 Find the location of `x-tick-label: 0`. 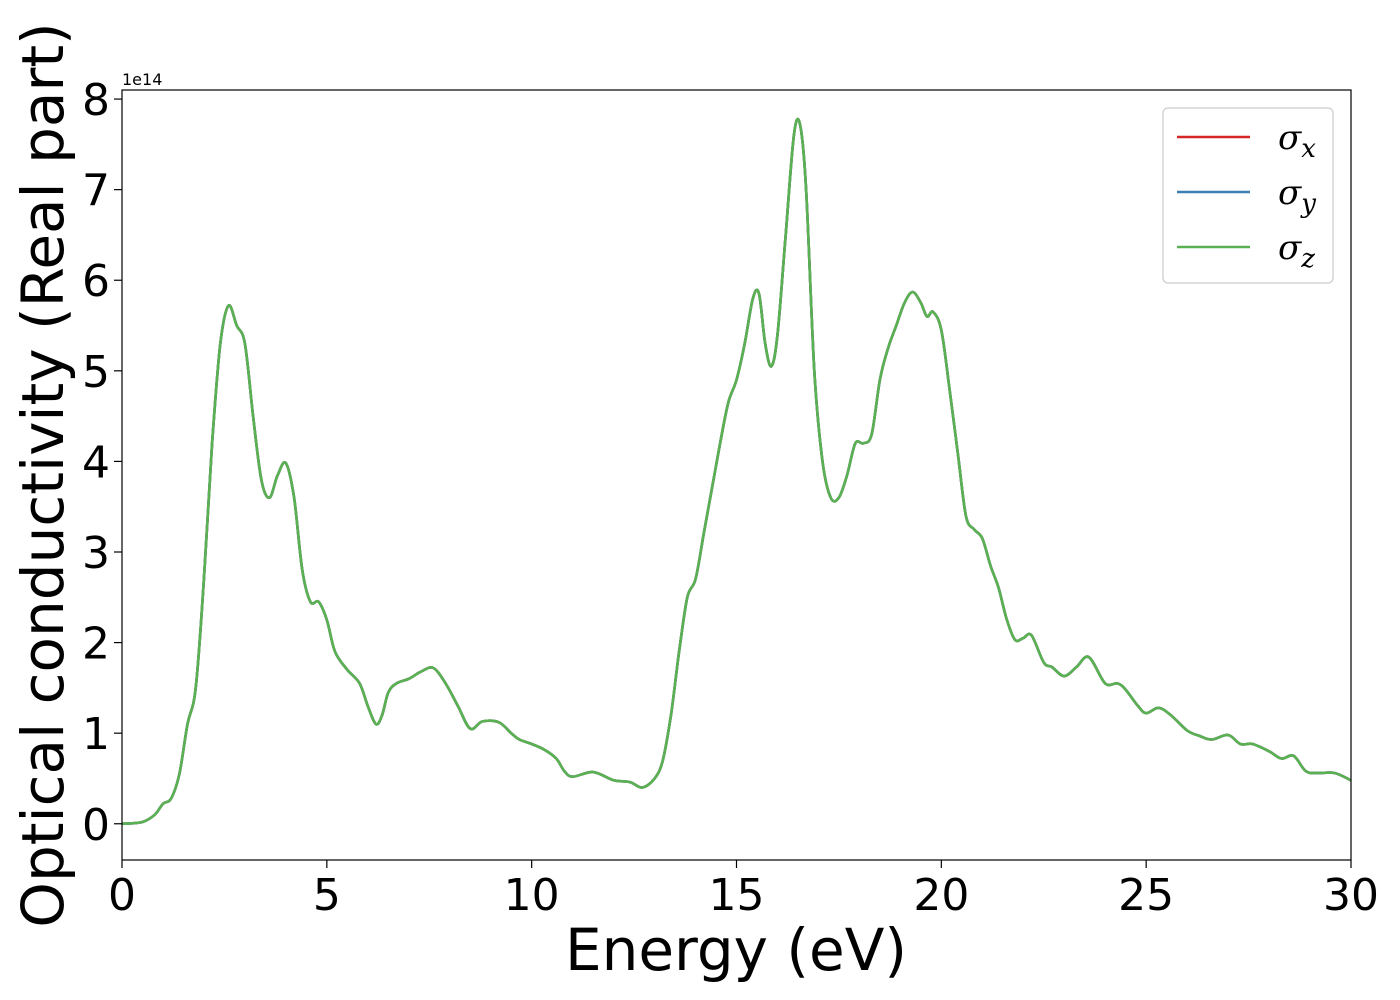

x-tick-label: 0 is located at coordinates (122, 895).